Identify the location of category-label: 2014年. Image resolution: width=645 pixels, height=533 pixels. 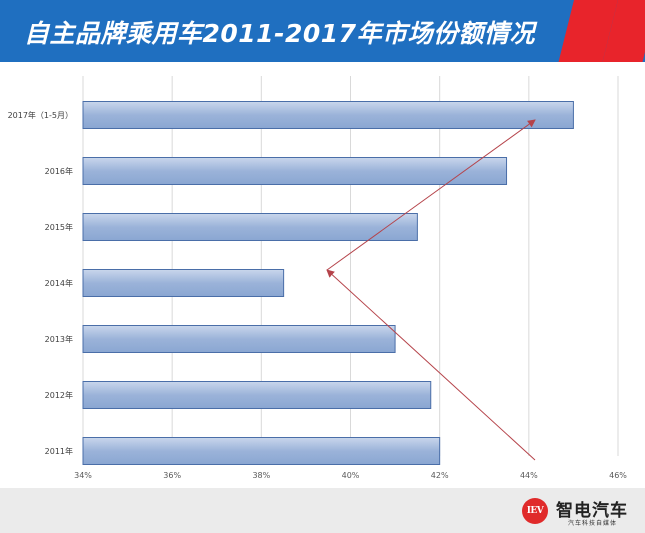
(59, 283).